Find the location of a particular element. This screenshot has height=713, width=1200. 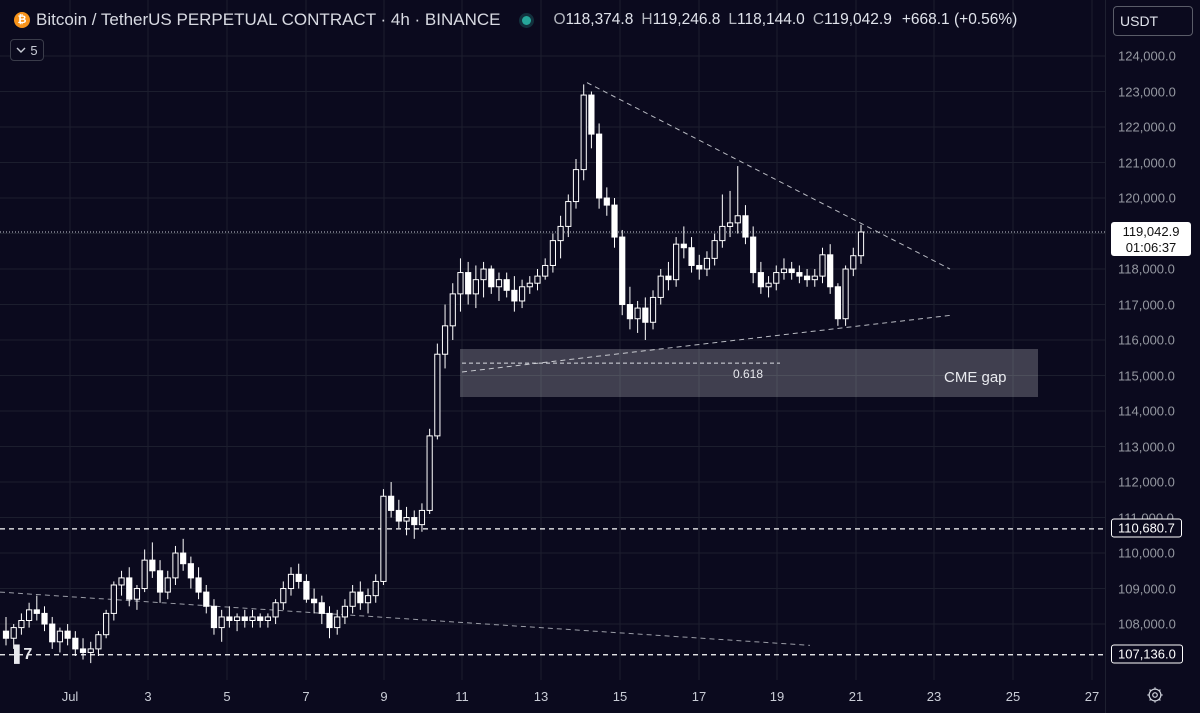

time-tick: 5 is located at coordinates (227, 696).